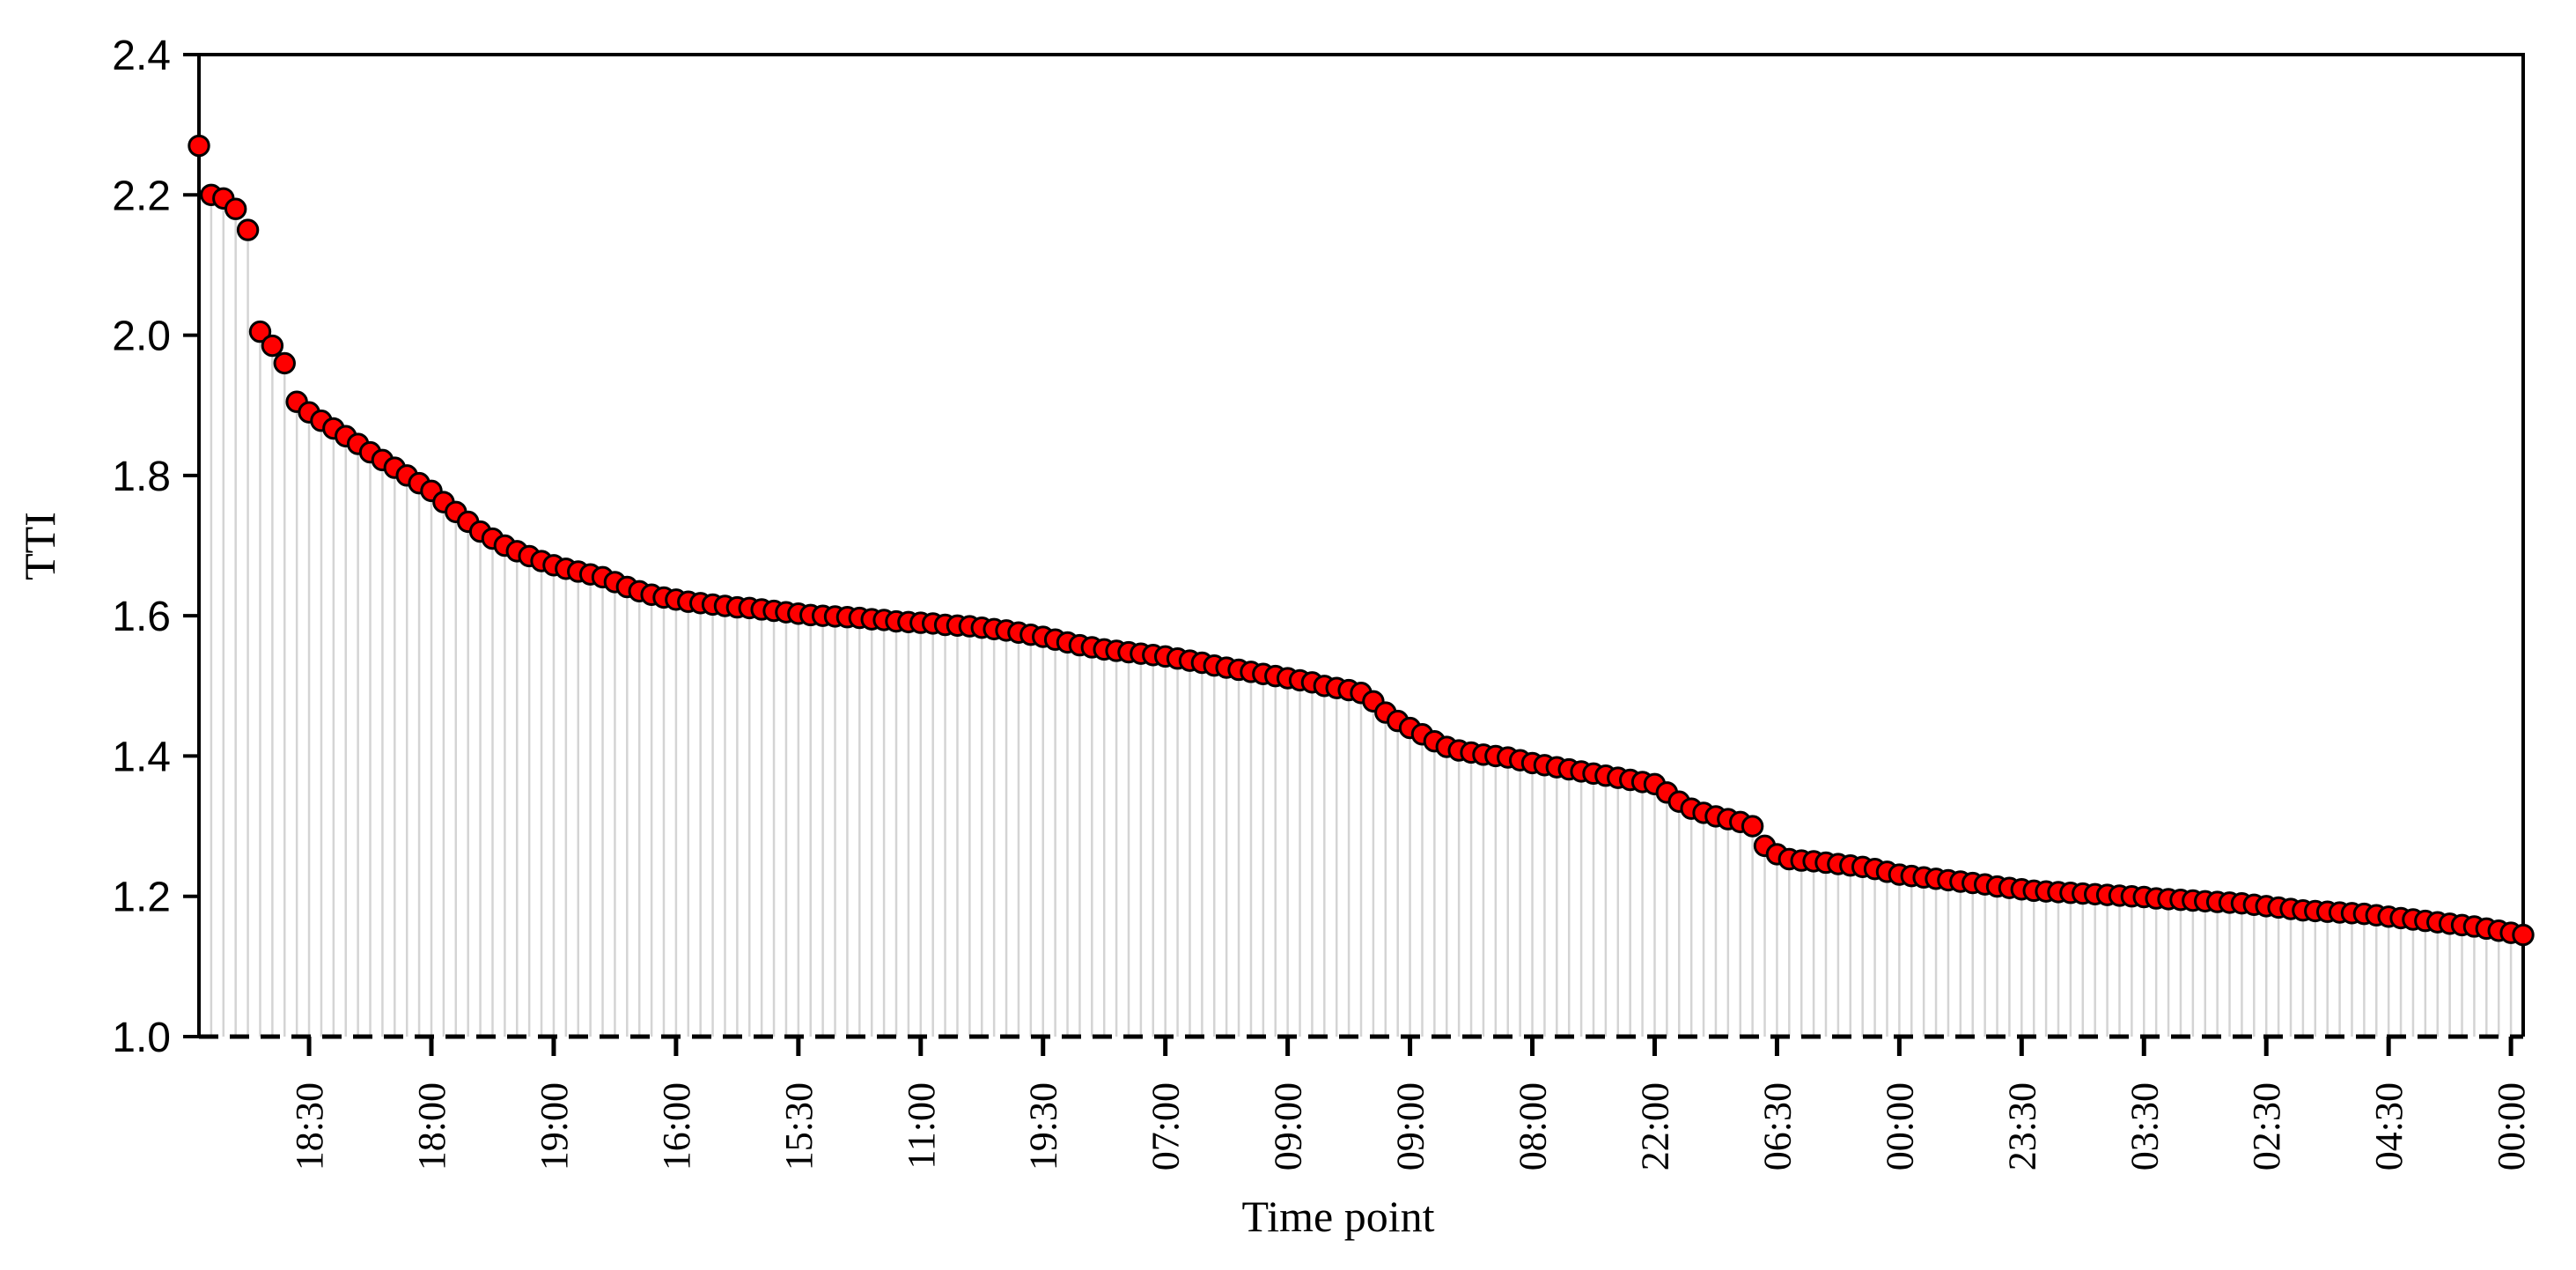 The height and width of the screenshot is (1270, 2576). I want to click on x-tick-label: 15:30, so click(799, 1126).